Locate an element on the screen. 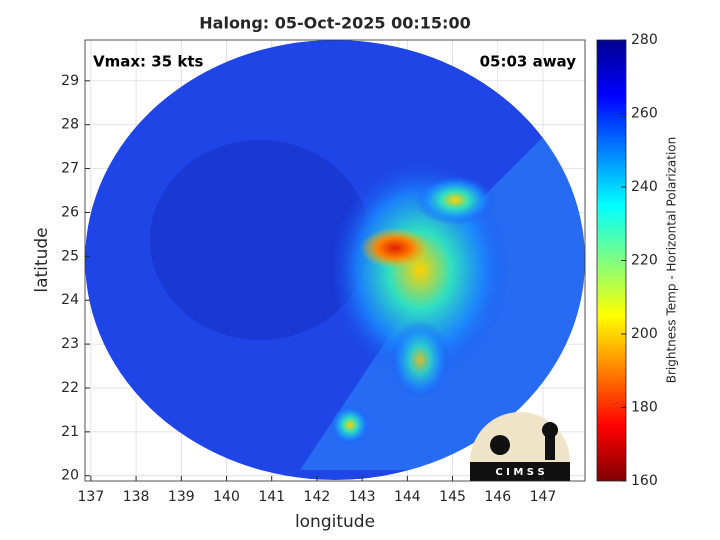  colorbar-tick-label: 220 is located at coordinates (644, 261).